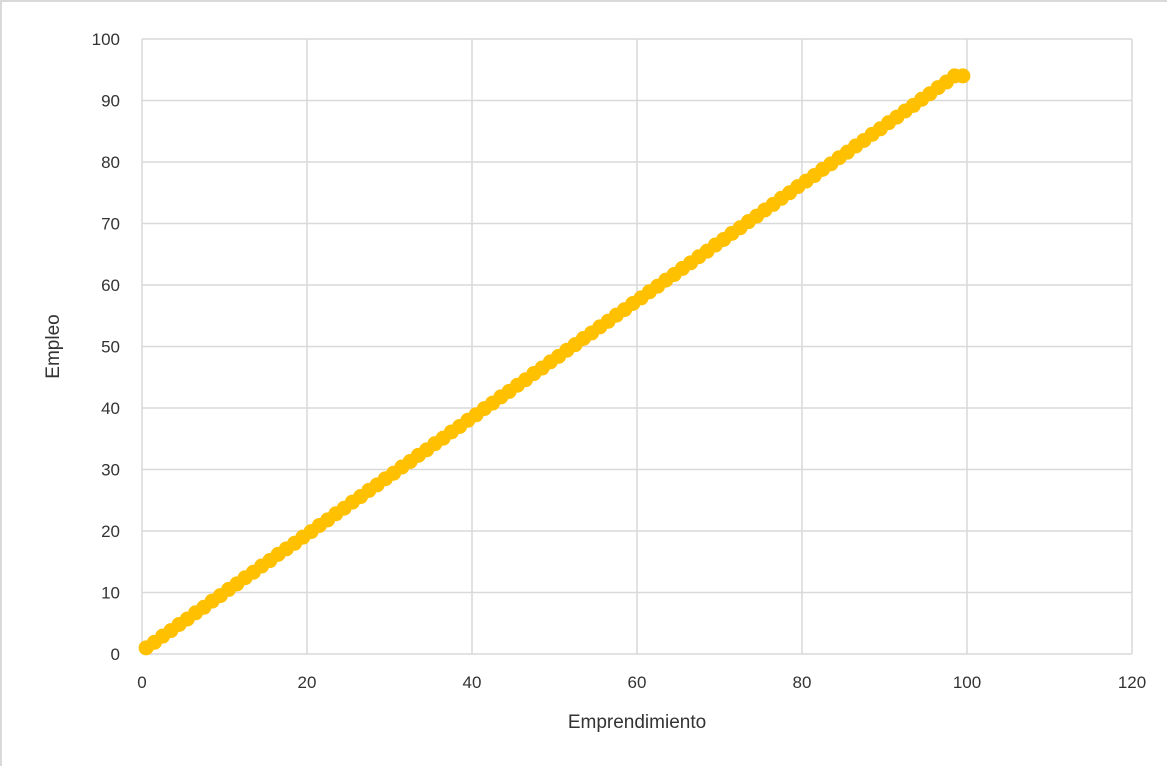 The height and width of the screenshot is (766, 1167). What do you see at coordinates (110, 408) in the screenshot?
I see `y-tick-label: 40` at bounding box center [110, 408].